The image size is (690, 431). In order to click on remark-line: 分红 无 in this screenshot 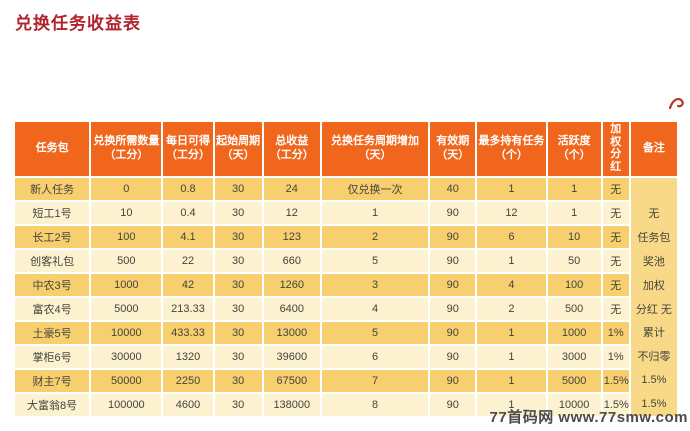, I will do `click(653, 309)`.